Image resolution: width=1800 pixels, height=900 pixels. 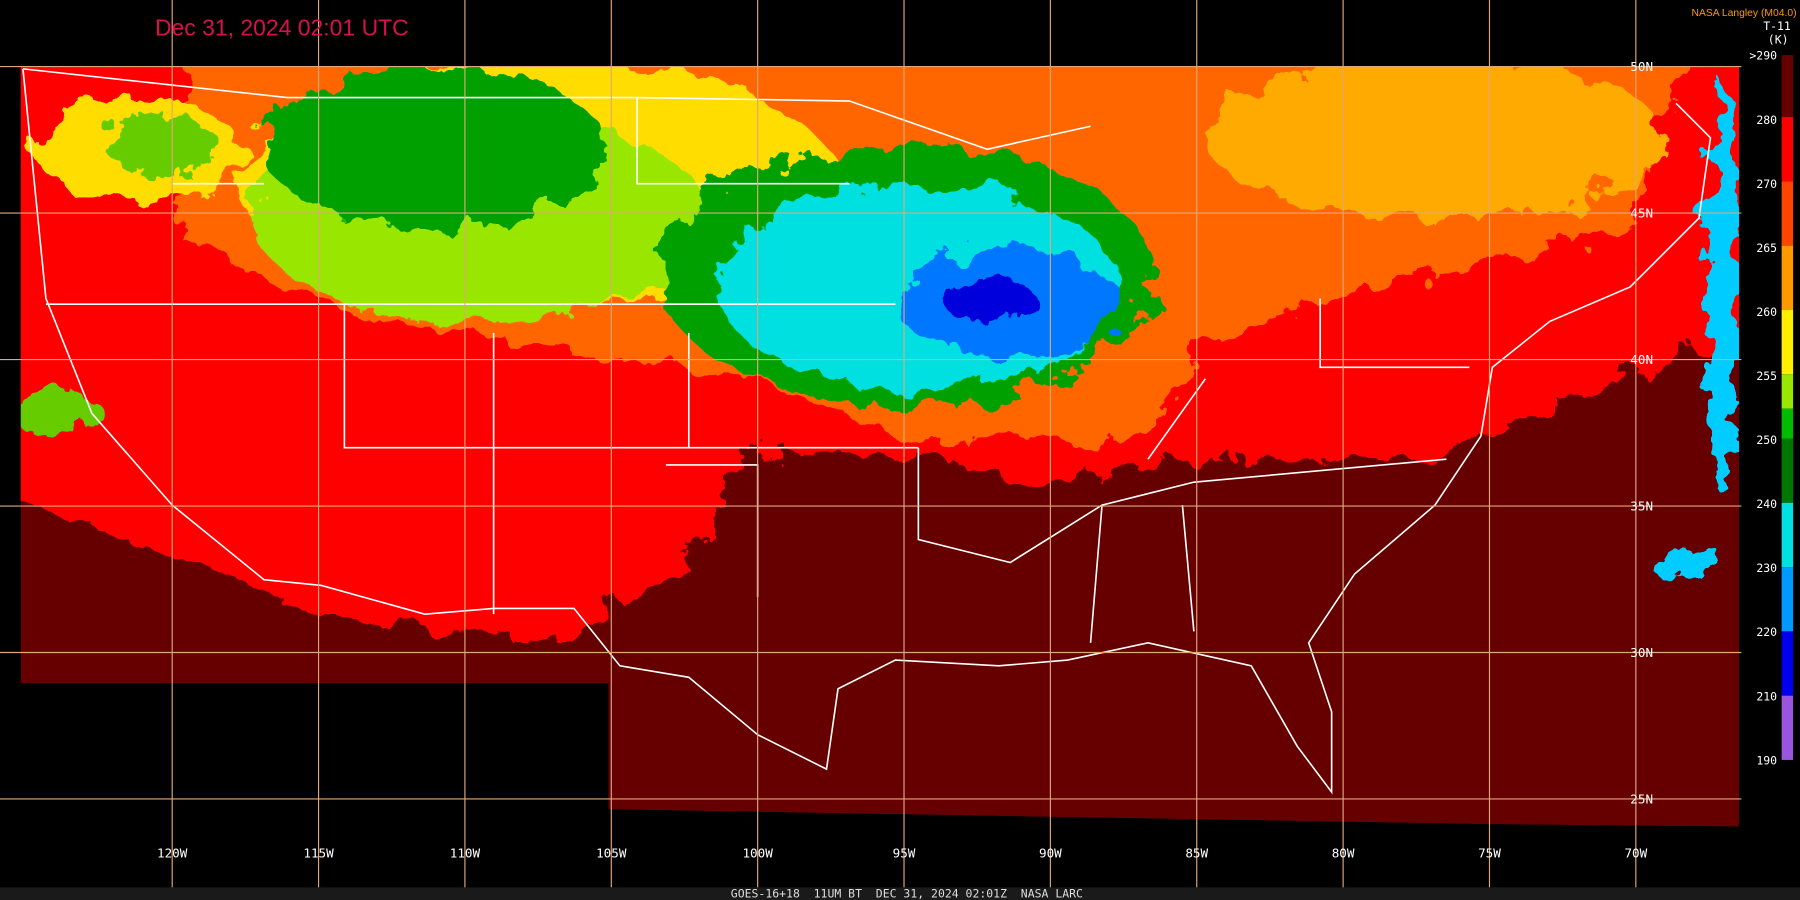 What do you see at coordinates (757, 853) in the screenshot?
I see `longitude-label: 100W` at bounding box center [757, 853].